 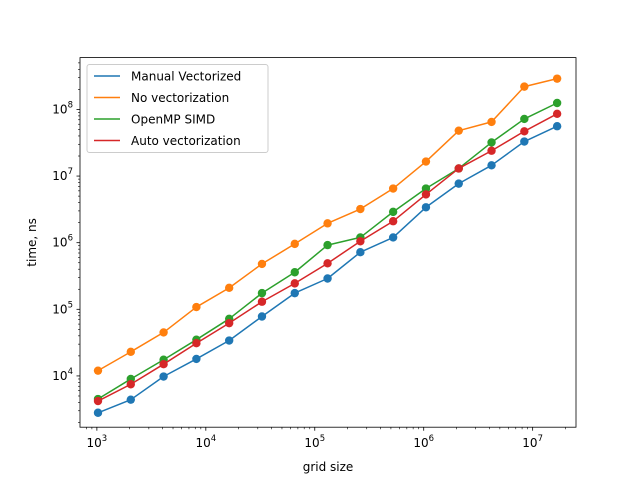 What do you see at coordinates (62, 175) in the screenshot?
I see `y-tick-label: 10⁷` at bounding box center [62, 175].